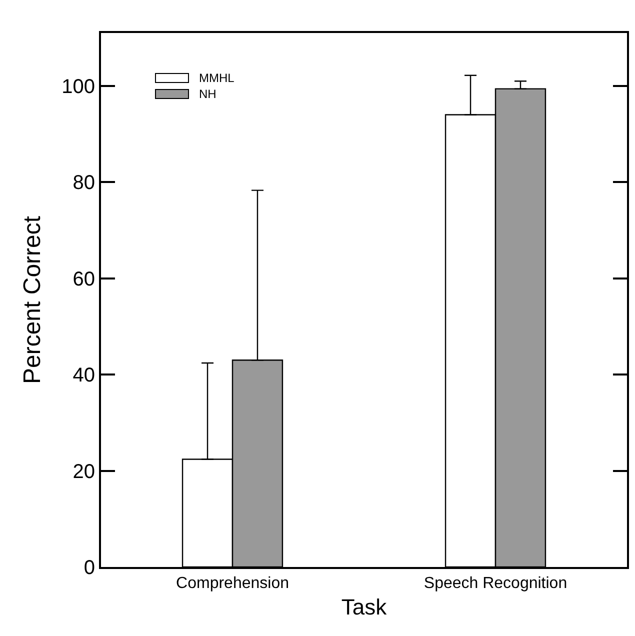 The image size is (635, 636). I want to click on x-tick-label: Speech Recognition, so click(496, 583).